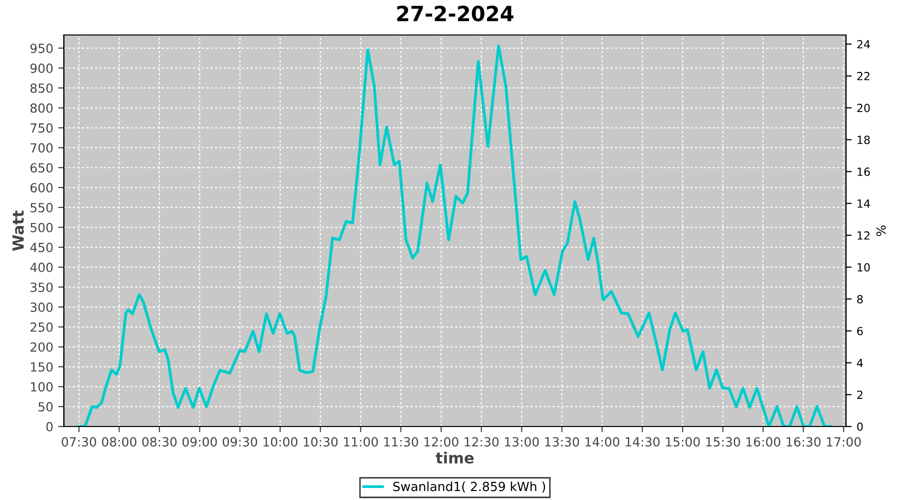 This screenshot has height=500, width=900. I want to click on x-tick-label: 17:00, so click(843, 442).